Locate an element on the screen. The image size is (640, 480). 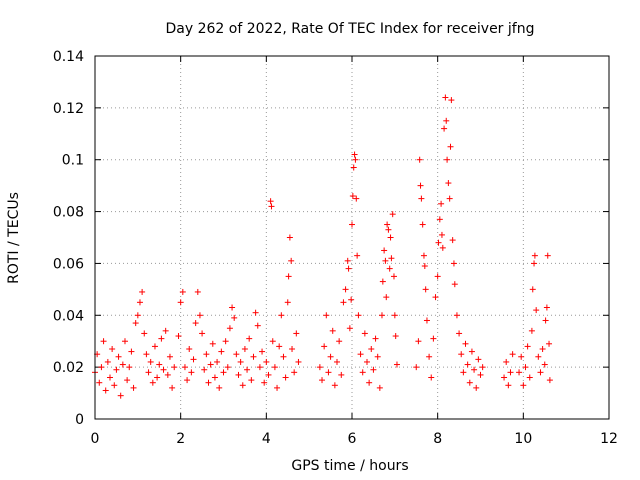
x-axis-label: GPS time / hours is located at coordinates (349, 466).